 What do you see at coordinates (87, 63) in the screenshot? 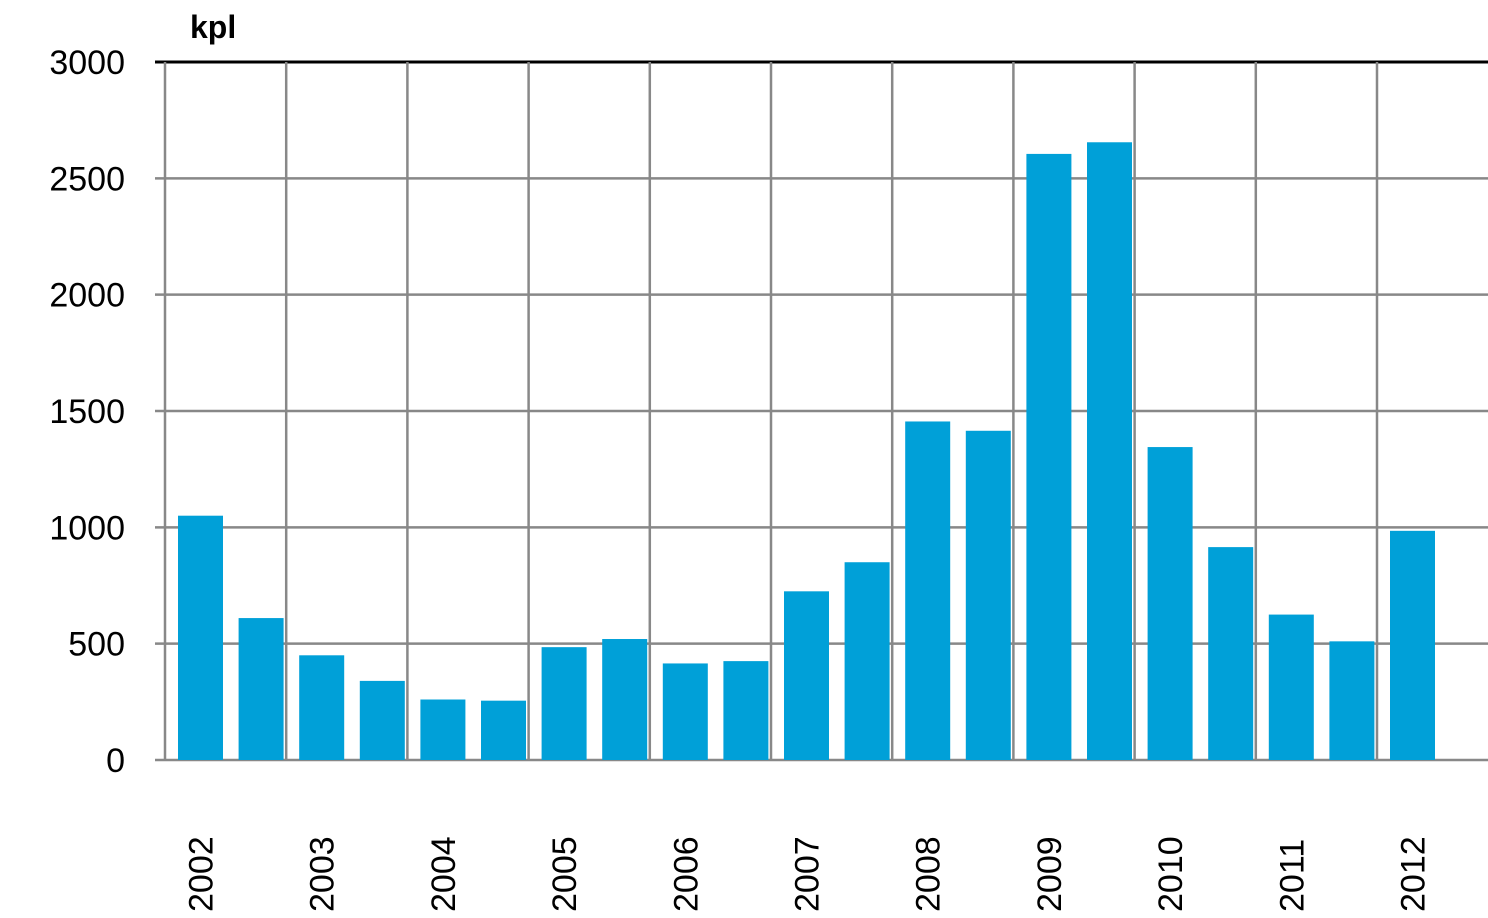
I see `y-tick-label: 3000` at bounding box center [87, 63].